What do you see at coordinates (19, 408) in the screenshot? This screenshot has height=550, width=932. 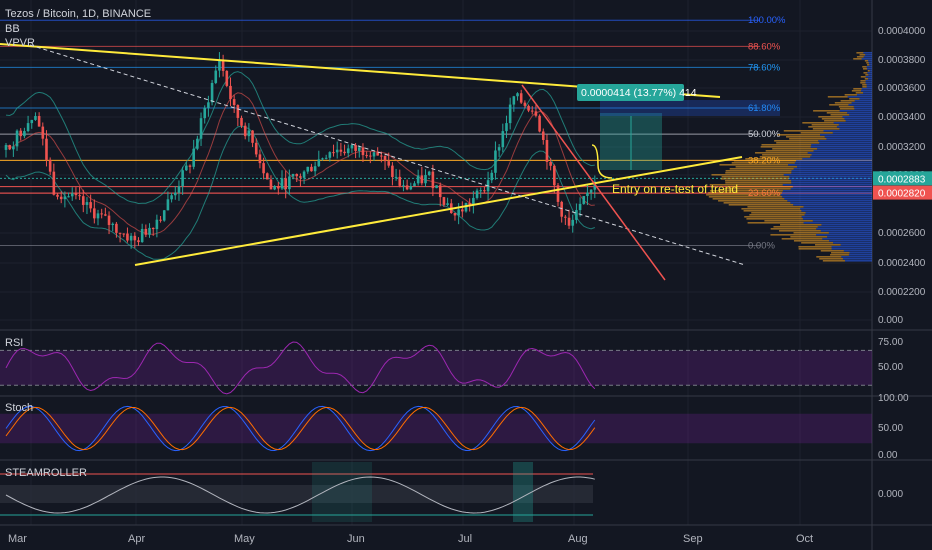 I see `stoch-label: Stoch` at bounding box center [19, 408].